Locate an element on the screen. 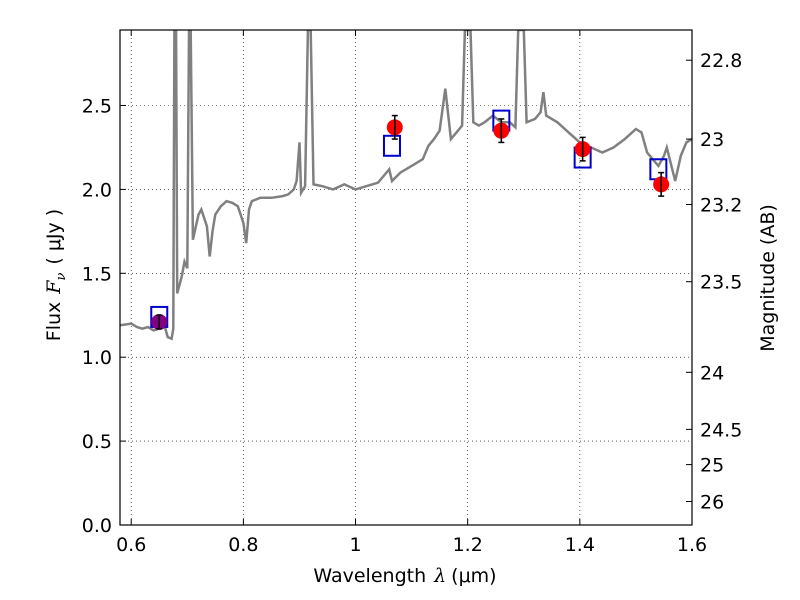 Image resolution: width=800 pixels, height=600 pixels. y-tick-label: 1.0 is located at coordinates (97, 358).